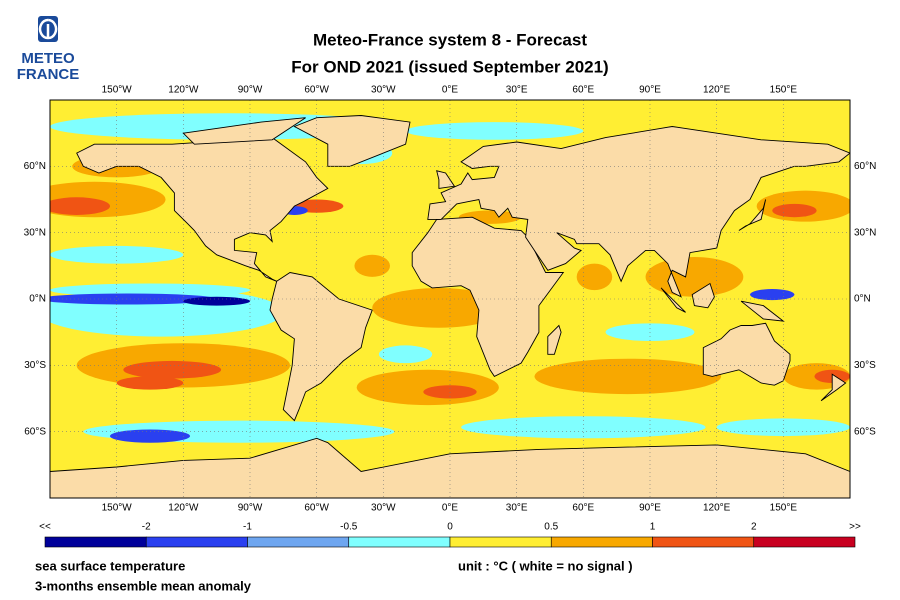 This screenshot has width=900, height=600. Describe the element at coordinates (143, 585) in the screenshot. I see `description: 3-months ensemble mean anomaly` at that location.